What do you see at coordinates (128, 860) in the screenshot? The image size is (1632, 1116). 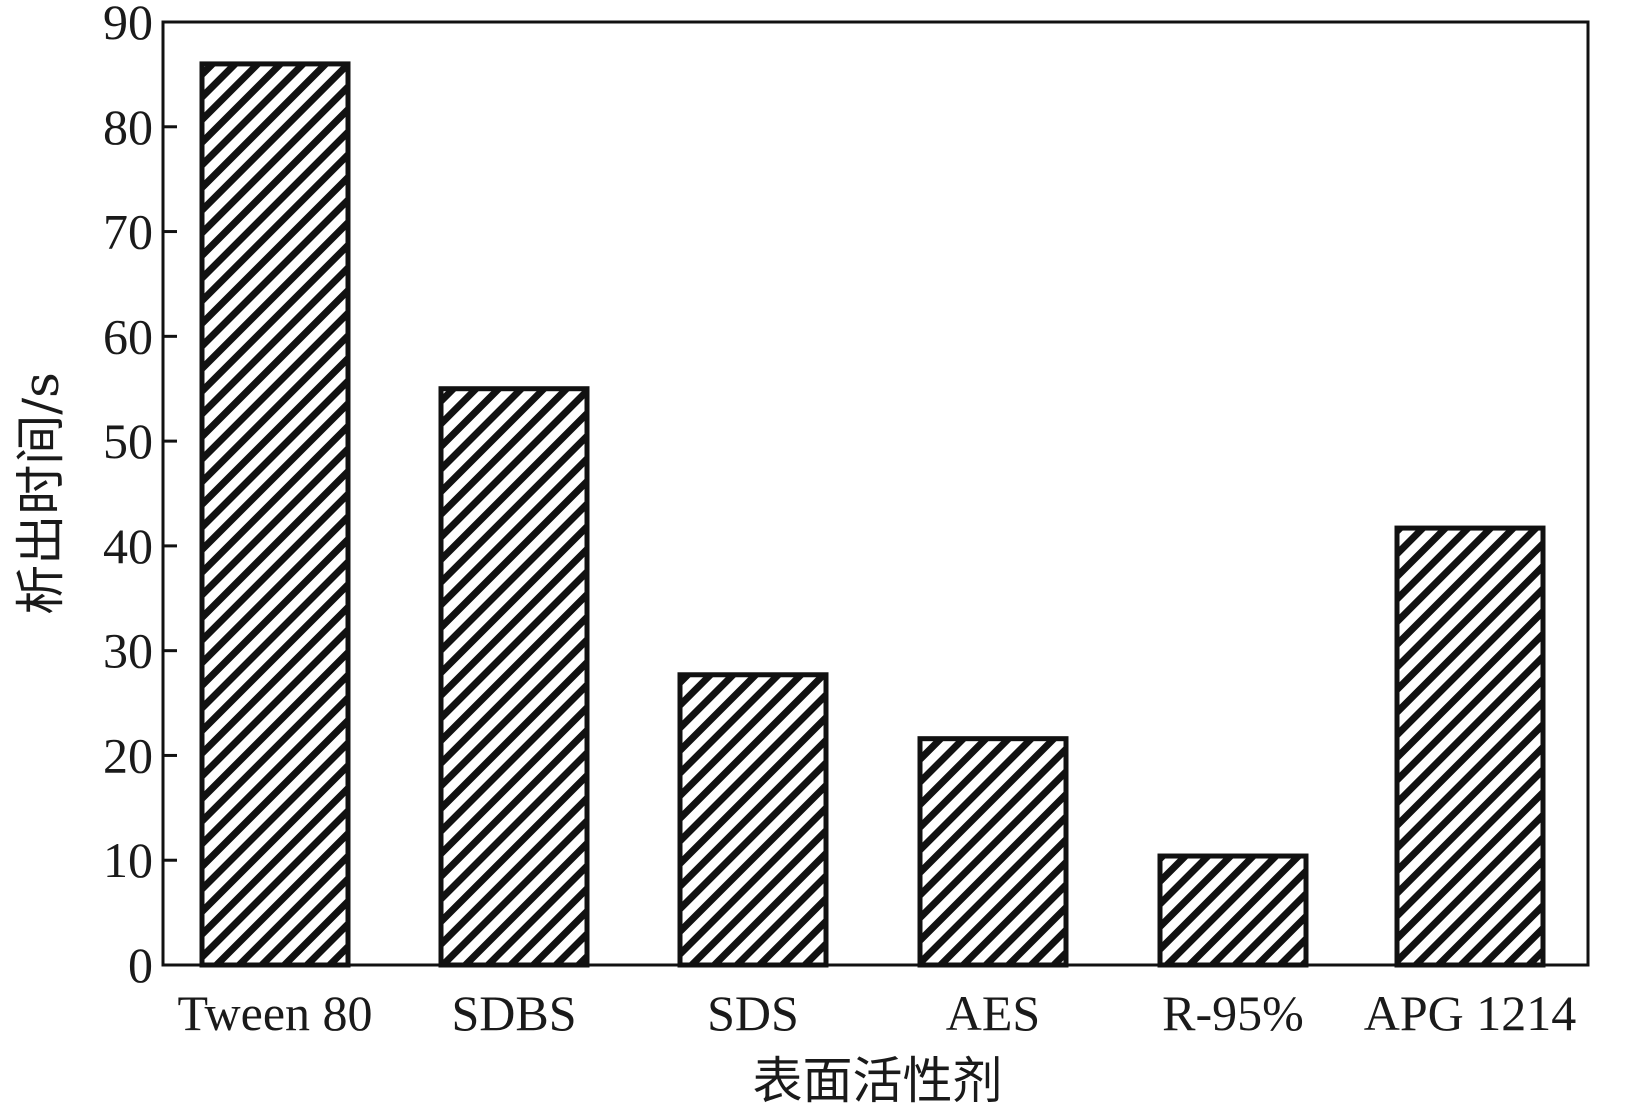 I see `y-tick-label: 10` at bounding box center [128, 860].